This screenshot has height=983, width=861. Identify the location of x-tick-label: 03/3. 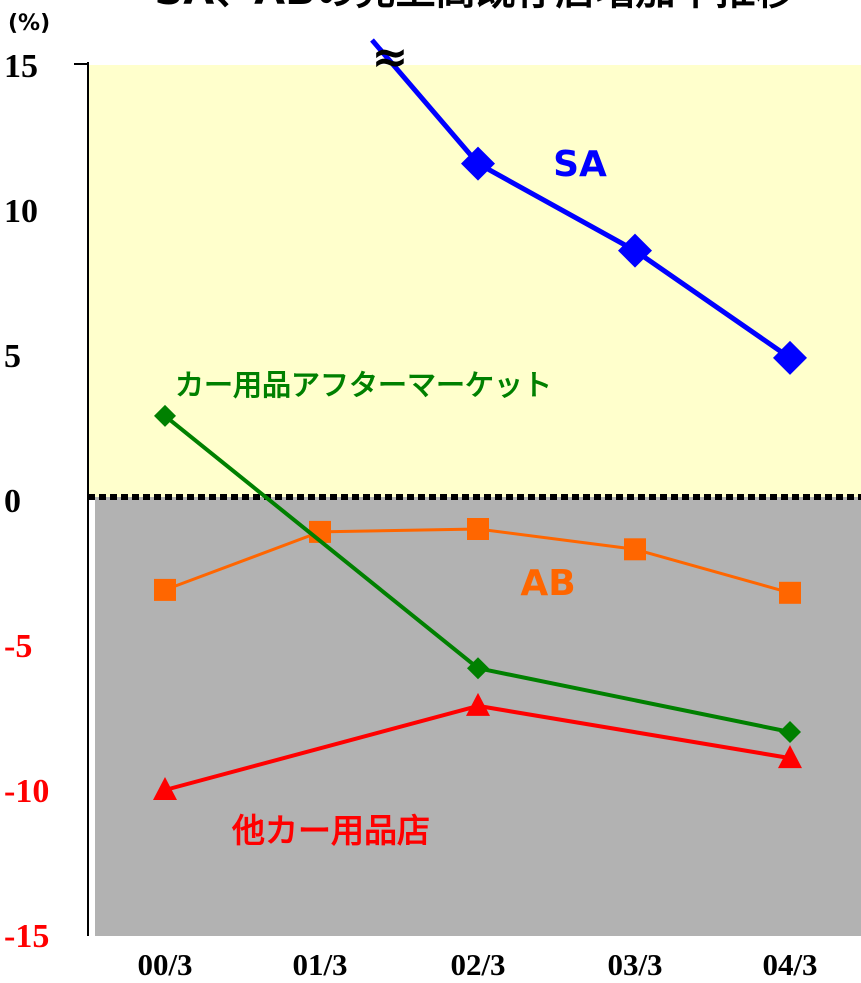
(634, 964).